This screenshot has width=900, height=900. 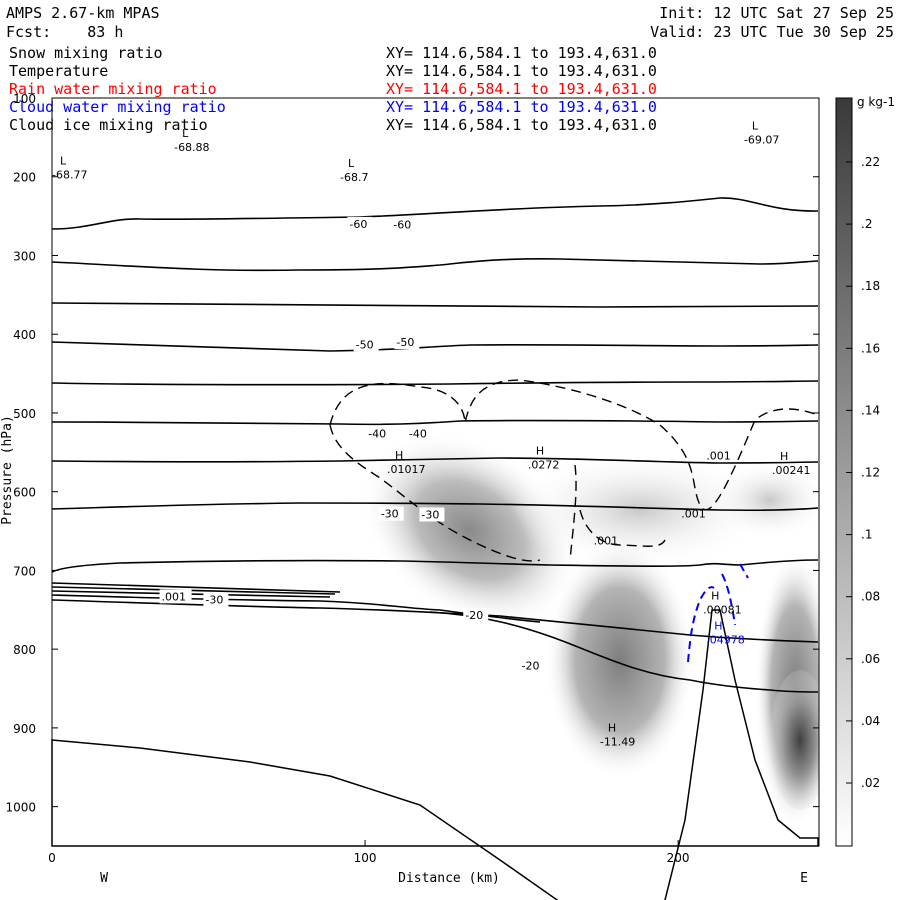 I want to click on x-axis-ticks: 0 100 200, so click(x=369, y=852).